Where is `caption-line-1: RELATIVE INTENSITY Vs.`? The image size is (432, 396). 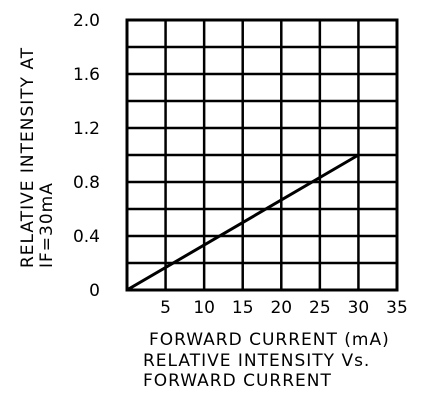
caption-line-1: RELATIVE INTENSITY Vs. is located at coordinates (256, 361).